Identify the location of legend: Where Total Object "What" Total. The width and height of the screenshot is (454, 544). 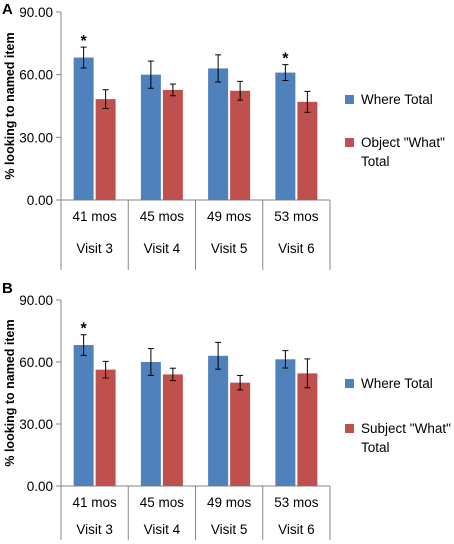
(395, 130).